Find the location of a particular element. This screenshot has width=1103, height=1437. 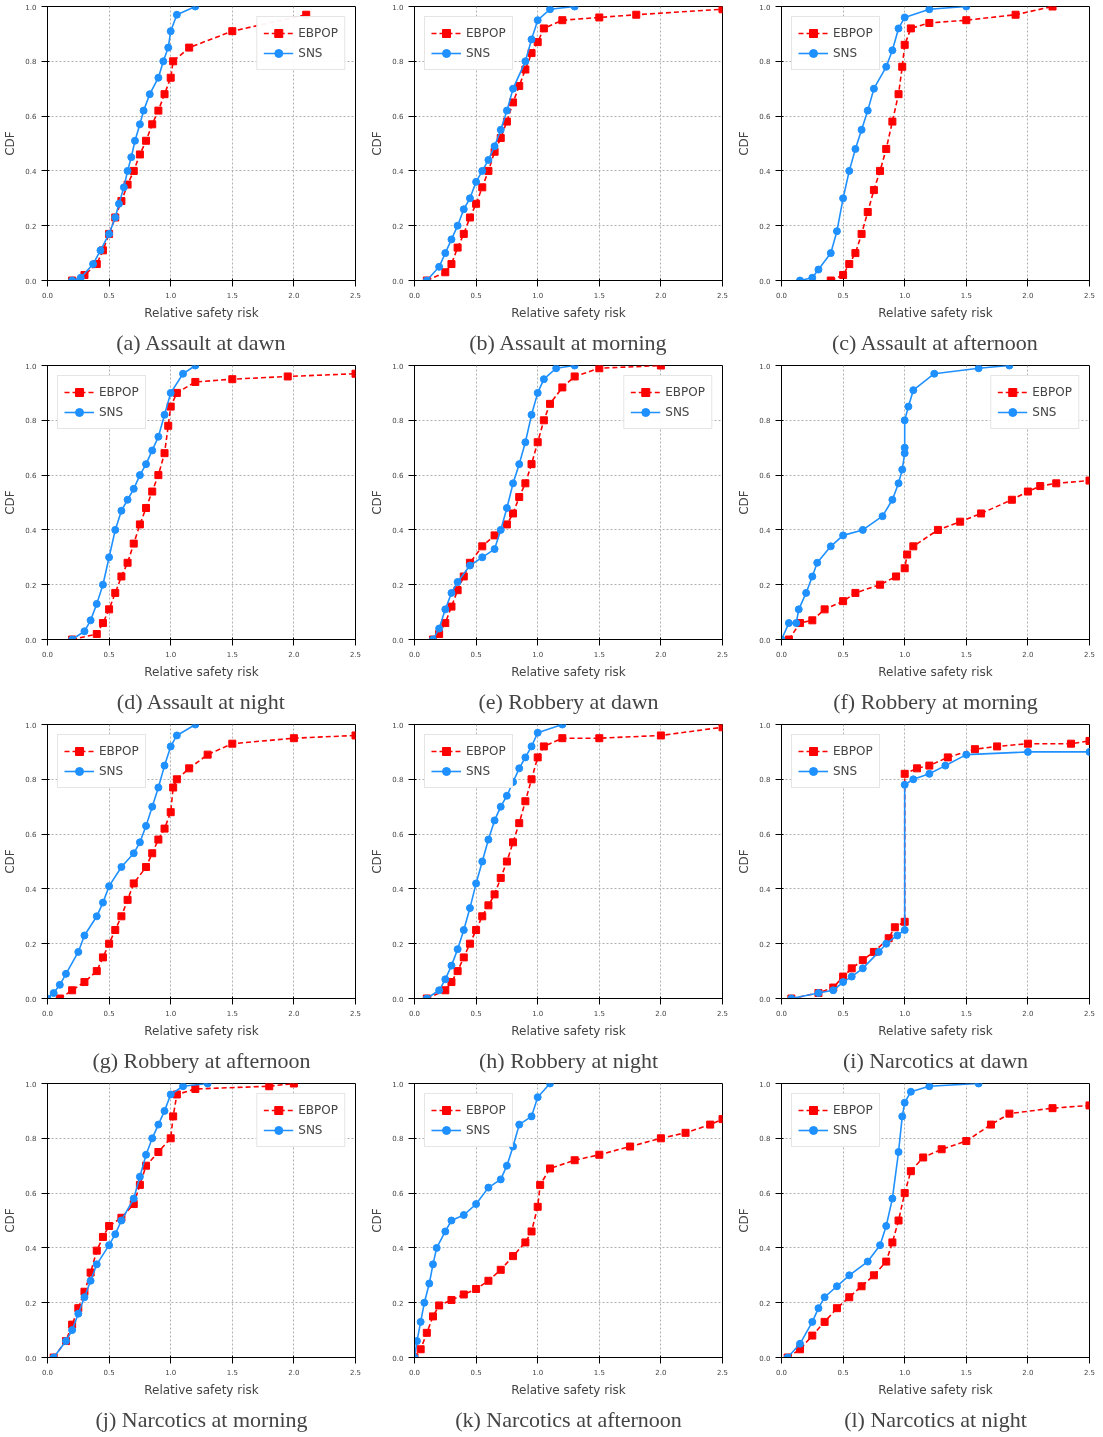

text: (j) Narcotics at morning is located at coordinates (201, 1419).